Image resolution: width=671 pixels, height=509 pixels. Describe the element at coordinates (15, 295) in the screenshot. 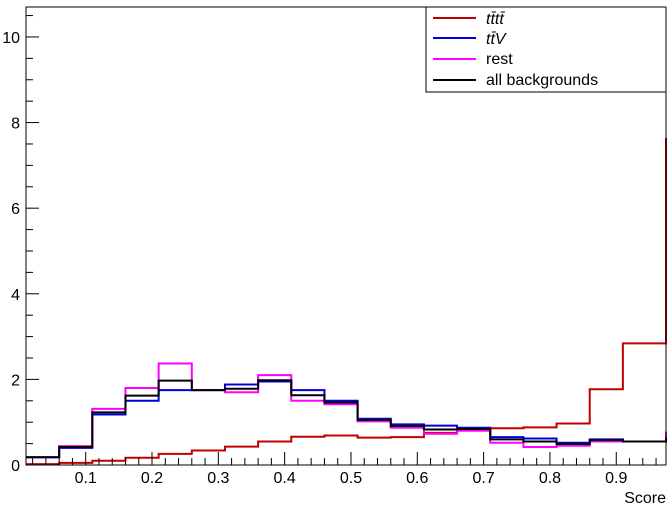

I see `y-tick-label: 4` at that location.